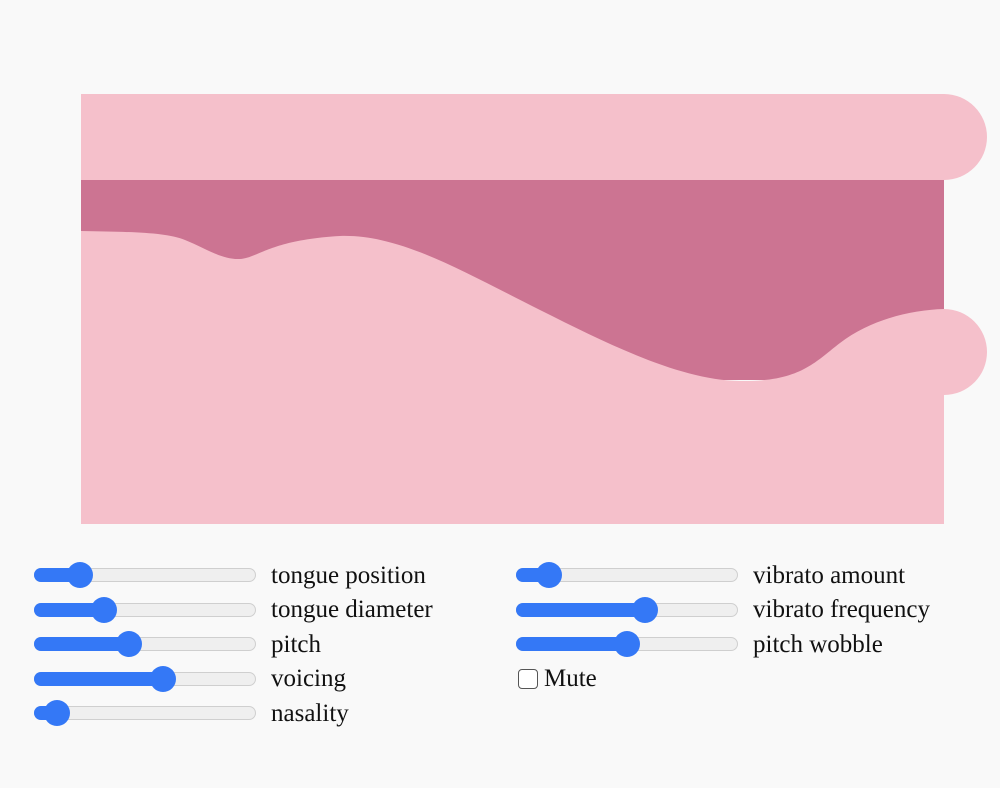 The image size is (1000, 788). I want to click on mute-label: Mute, so click(570, 679).